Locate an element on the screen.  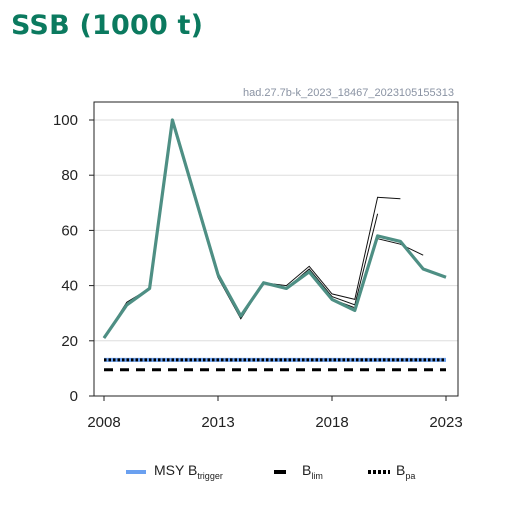
y-tick-label-40: 40 is located at coordinates (69, 286).